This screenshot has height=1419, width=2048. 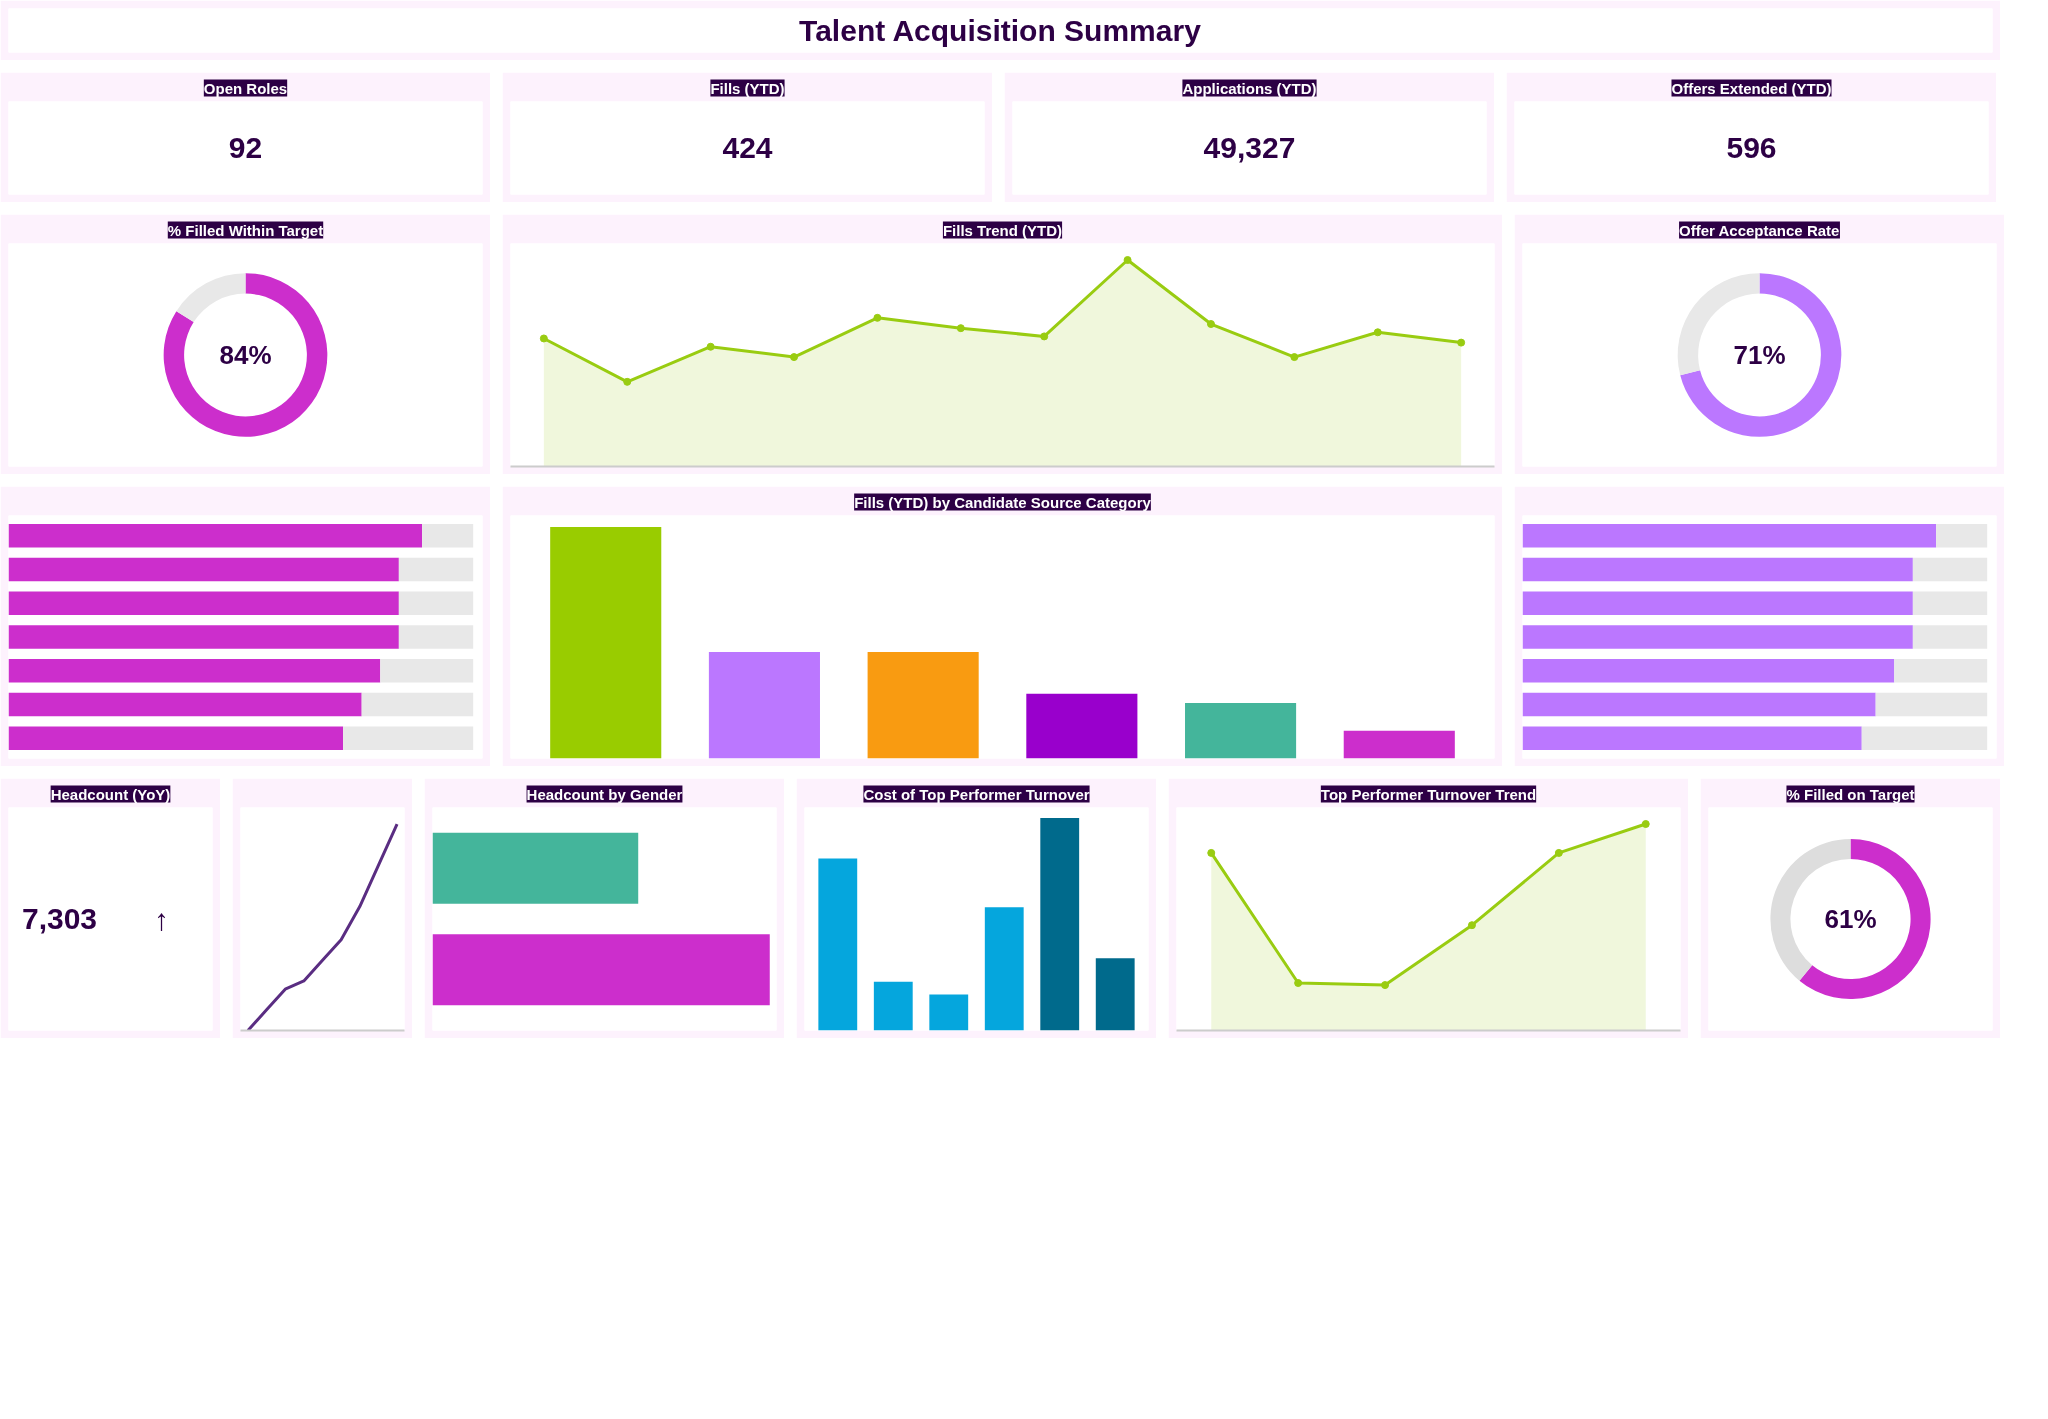 I want to click on text: 84%, so click(x=245, y=355).